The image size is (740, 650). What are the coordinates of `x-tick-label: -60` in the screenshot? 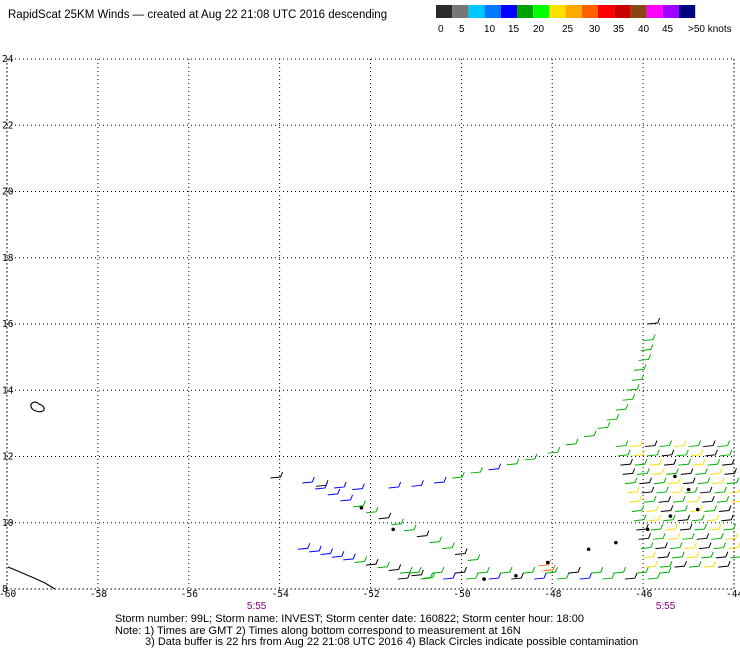 It's located at (8, 594).